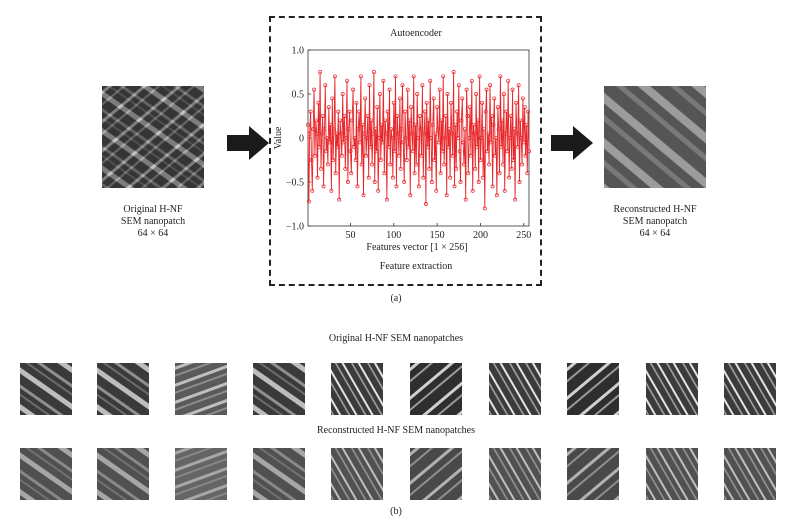  I want to click on chart-box-footer: Feature extraction, so click(416, 266).